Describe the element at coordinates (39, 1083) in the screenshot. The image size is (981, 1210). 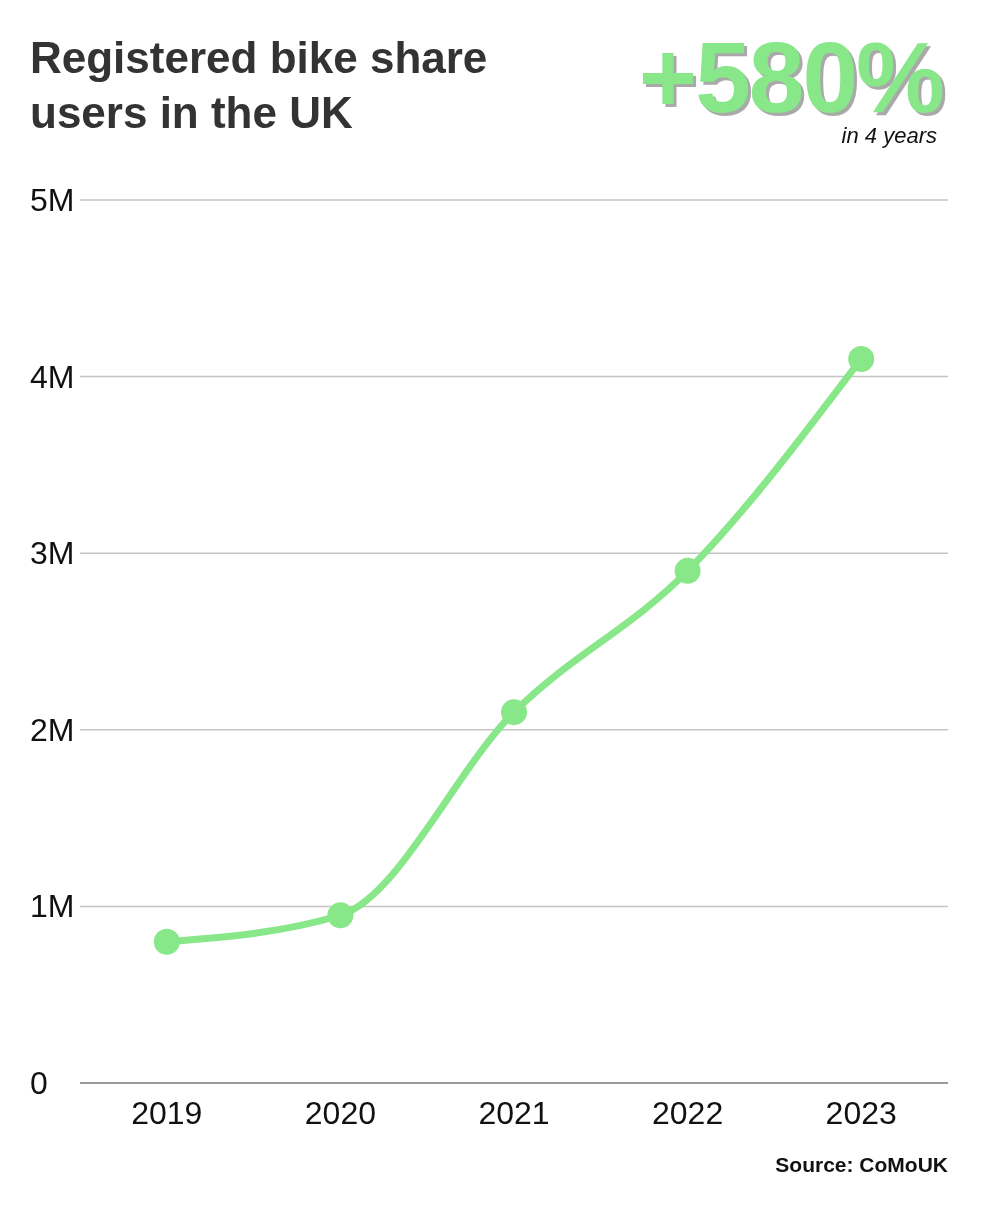
I see `y-tick-label: 0` at that location.